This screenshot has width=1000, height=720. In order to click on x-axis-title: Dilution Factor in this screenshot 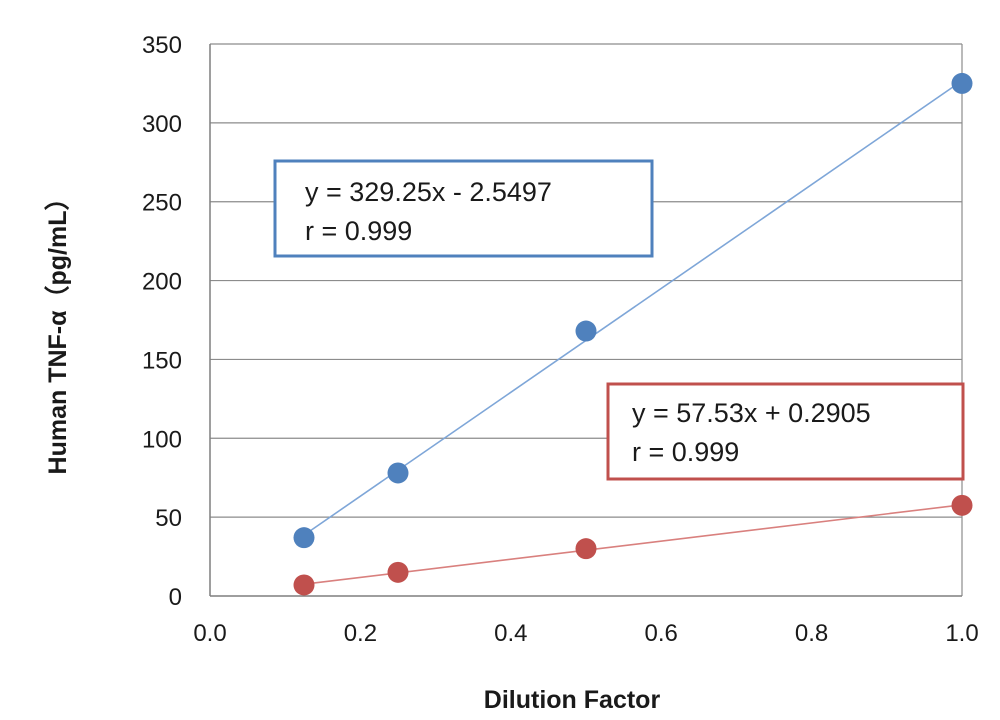, I will do `click(572, 700)`.